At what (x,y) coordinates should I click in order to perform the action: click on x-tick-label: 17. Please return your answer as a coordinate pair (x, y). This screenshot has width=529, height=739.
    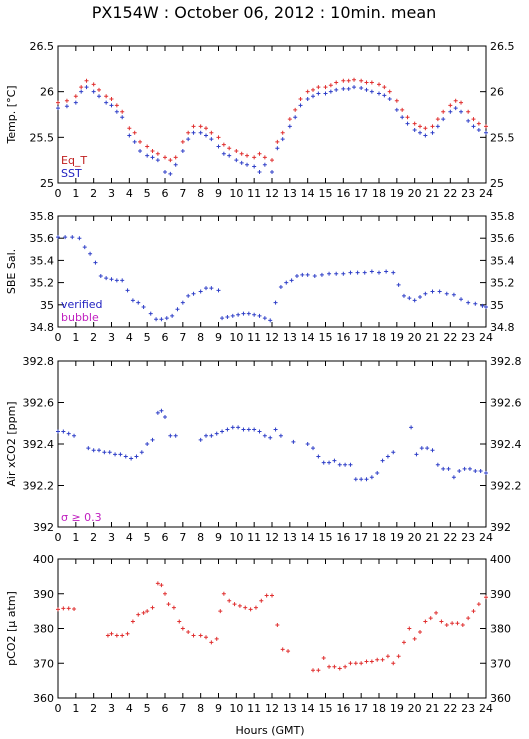
    Looking at the image, I should click on (361, 537).